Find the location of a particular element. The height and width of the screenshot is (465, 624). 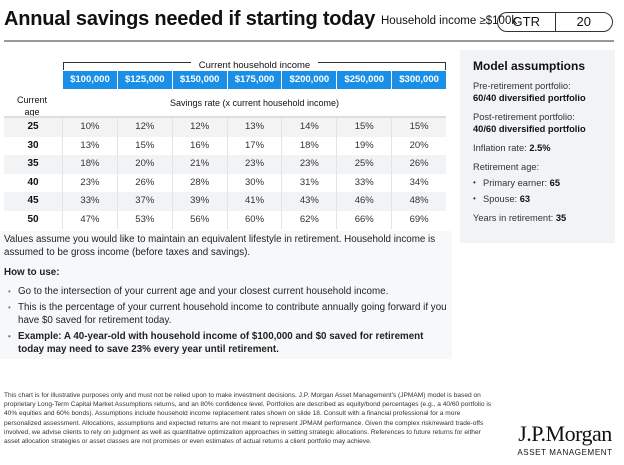

savings-rate-cell: 25% is located at coordinates (365, 164).